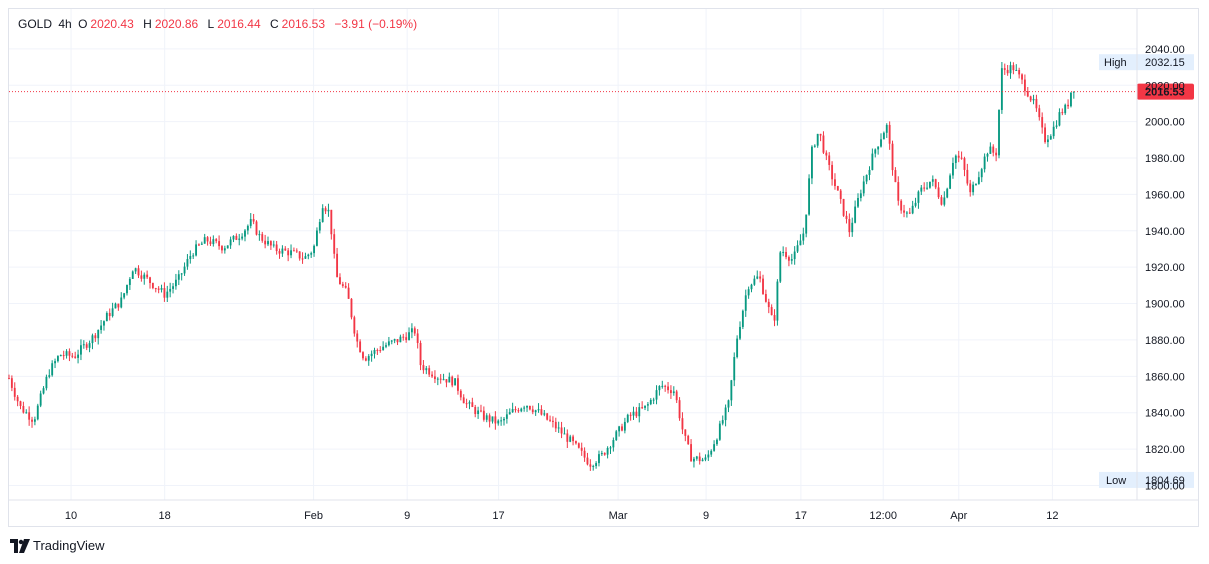 This screenshot has width=1209, height=564. I want to click on x-tick-label: 18, so click(165, 516).